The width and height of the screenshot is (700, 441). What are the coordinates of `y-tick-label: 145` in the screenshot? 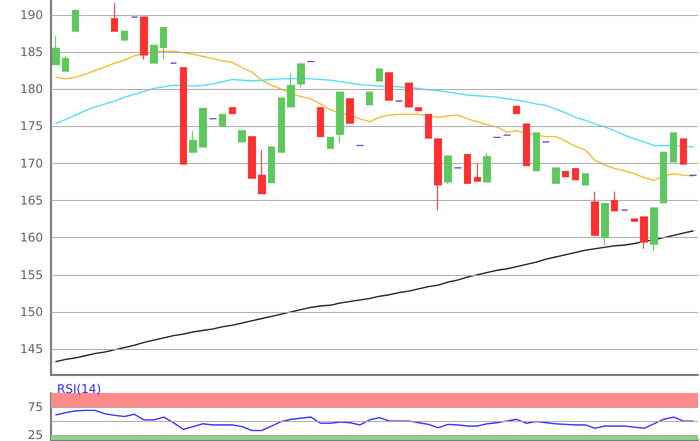 It's located at (31, 349).